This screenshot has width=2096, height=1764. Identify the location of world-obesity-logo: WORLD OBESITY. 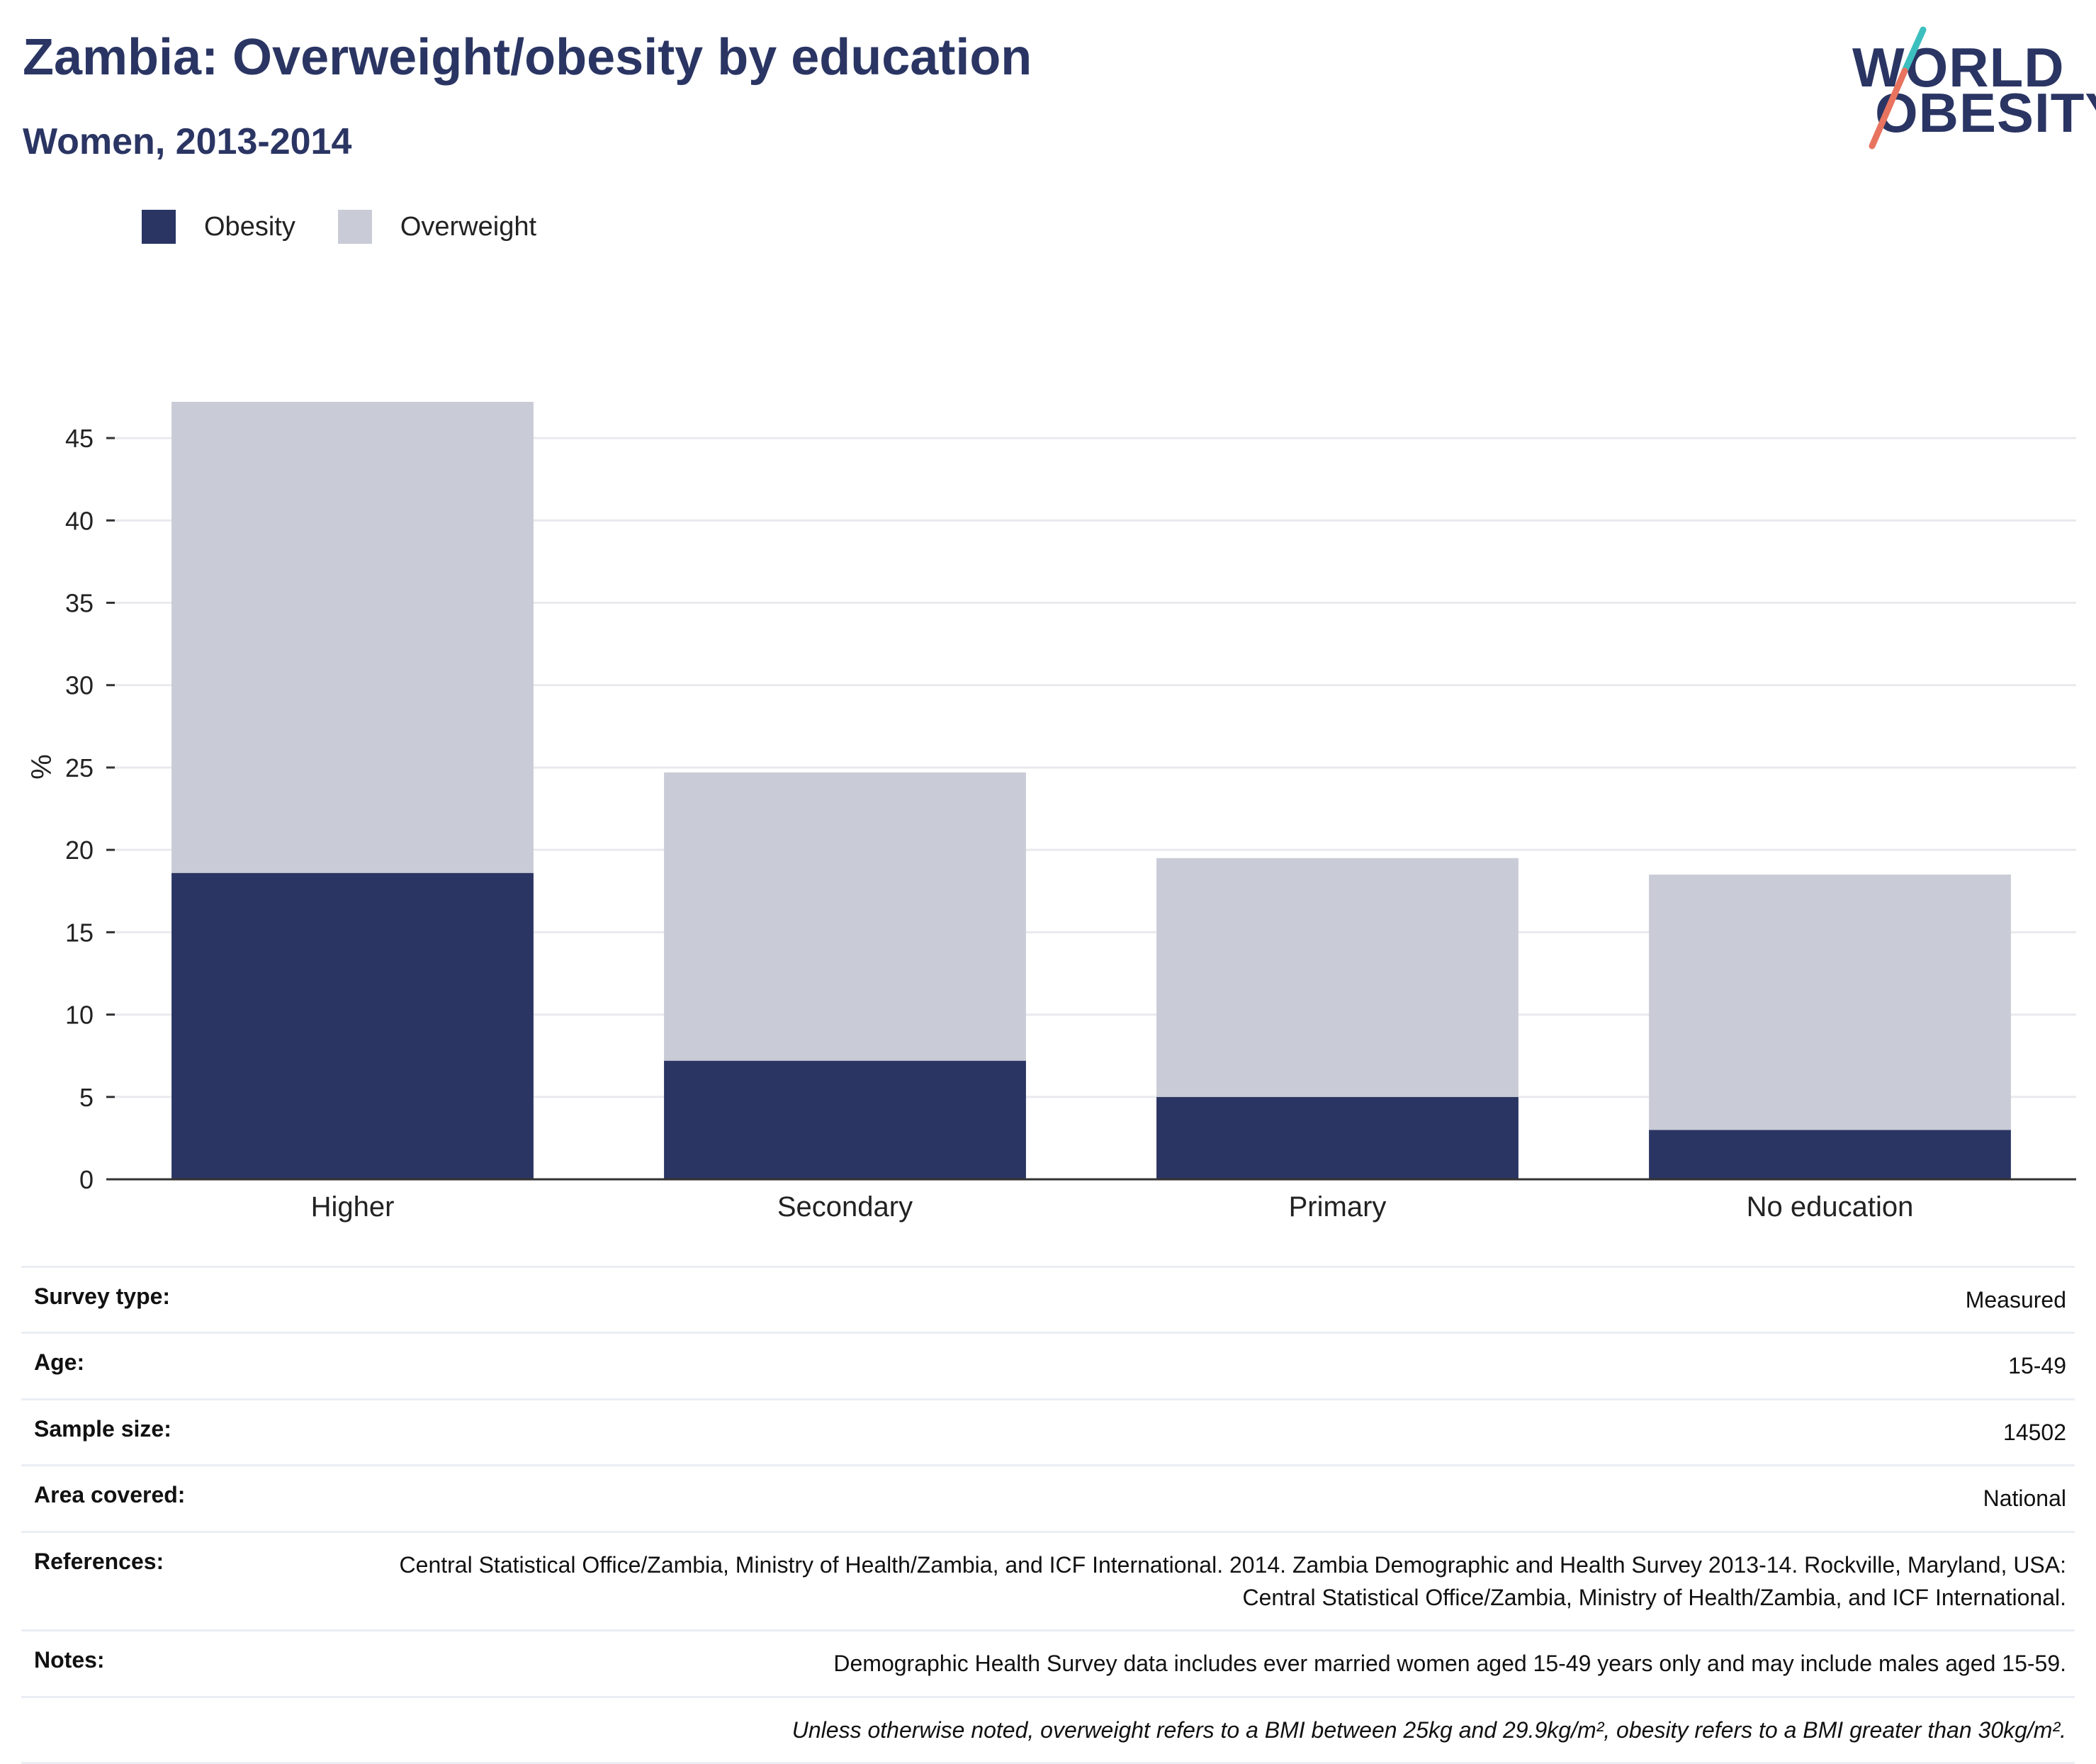
(1969, 89).